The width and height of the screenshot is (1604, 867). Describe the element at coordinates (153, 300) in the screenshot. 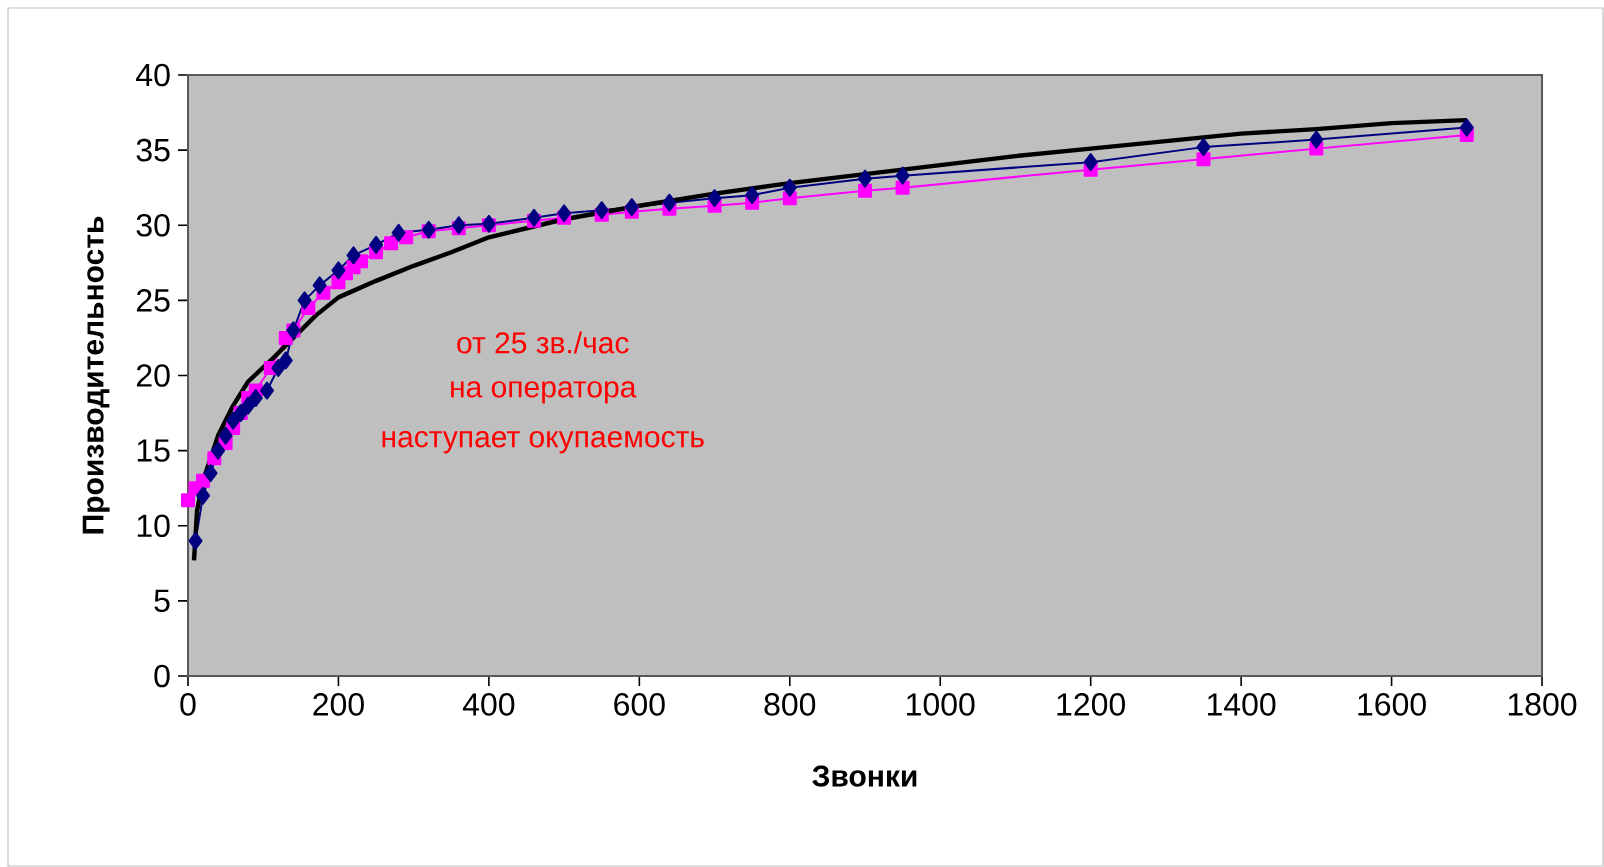

I see `y-tick-label: 25` at that location.